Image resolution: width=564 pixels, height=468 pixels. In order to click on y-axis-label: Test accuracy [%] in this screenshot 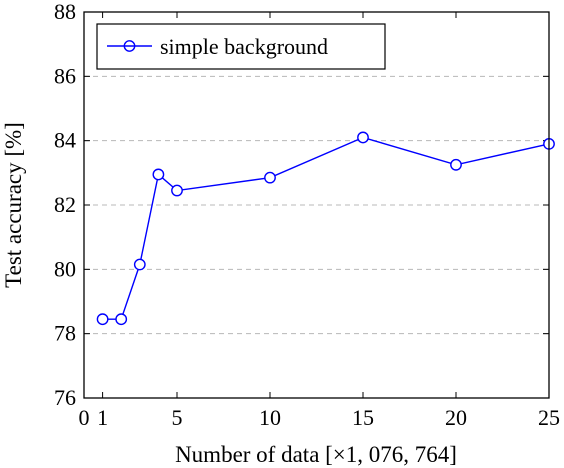, I will do `click(13, 205)`.